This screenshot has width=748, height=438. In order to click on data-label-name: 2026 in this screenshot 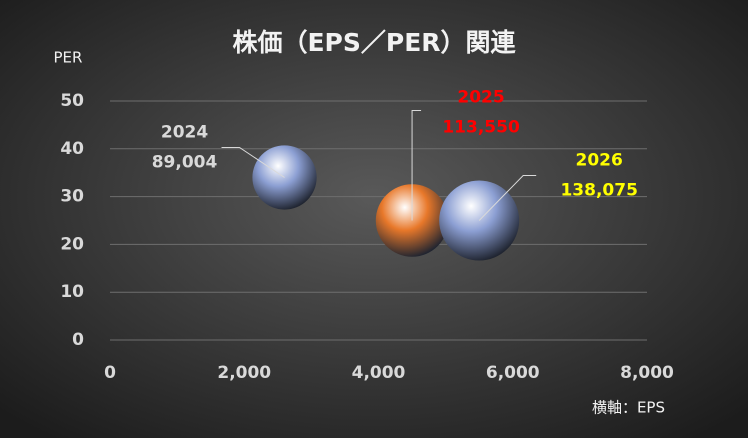, I will do `click(599, 161)`.